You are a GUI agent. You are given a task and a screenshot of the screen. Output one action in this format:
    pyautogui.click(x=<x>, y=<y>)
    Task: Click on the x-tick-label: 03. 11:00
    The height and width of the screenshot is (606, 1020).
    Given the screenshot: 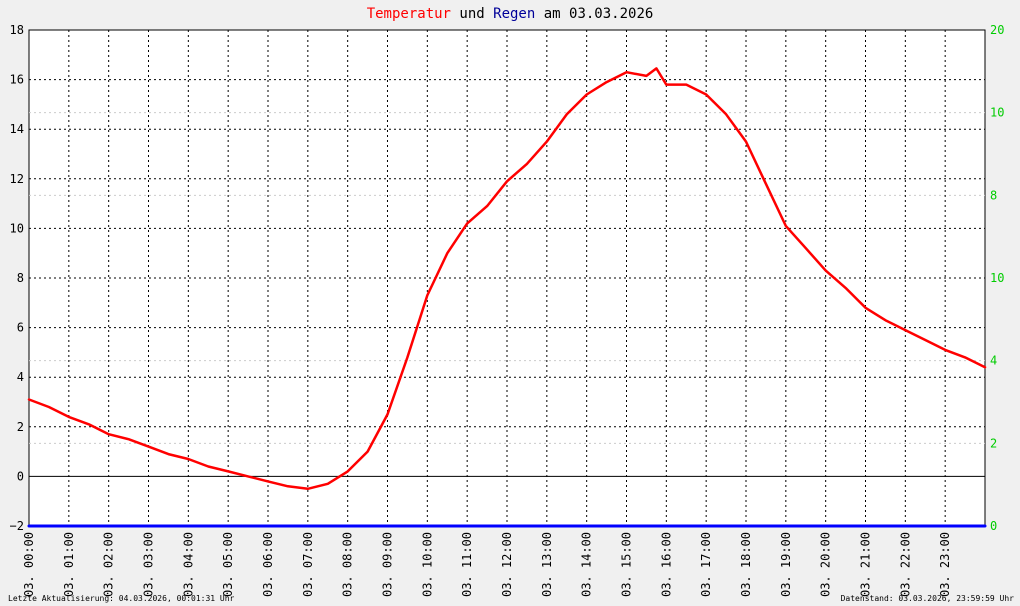 What is the action you would take?
    pyautogui.click(x=467, y=564)
    